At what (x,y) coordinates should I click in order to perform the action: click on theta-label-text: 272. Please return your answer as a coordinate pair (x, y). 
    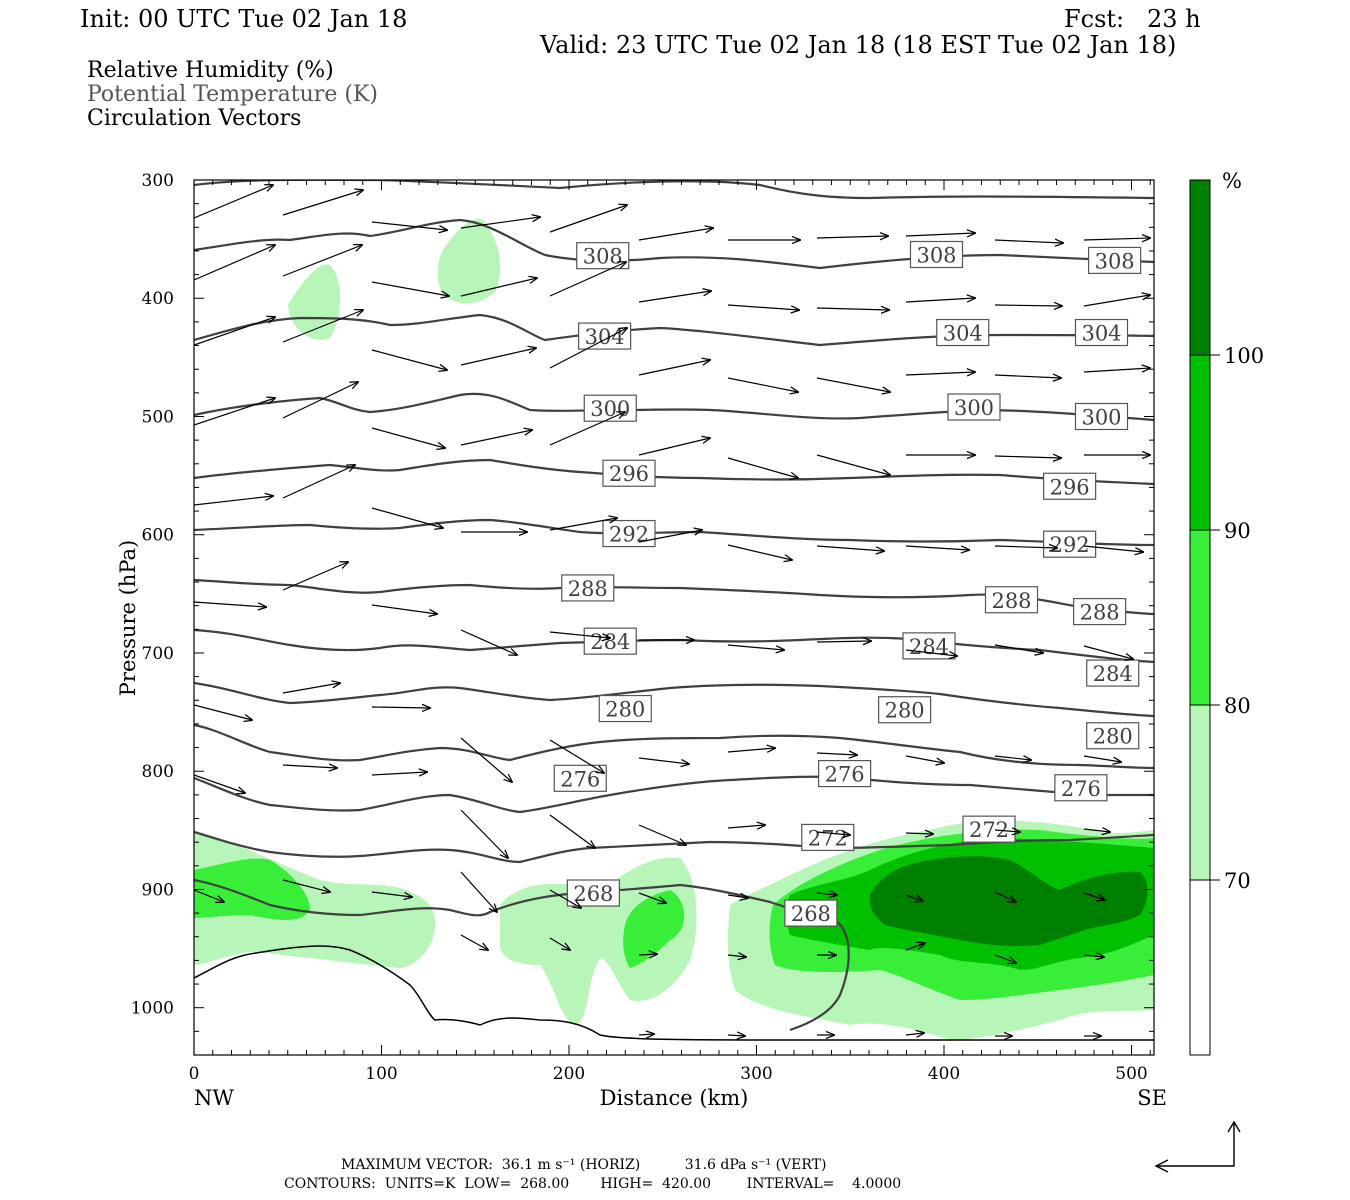
    Looking at the image, I should click on (828, 838).